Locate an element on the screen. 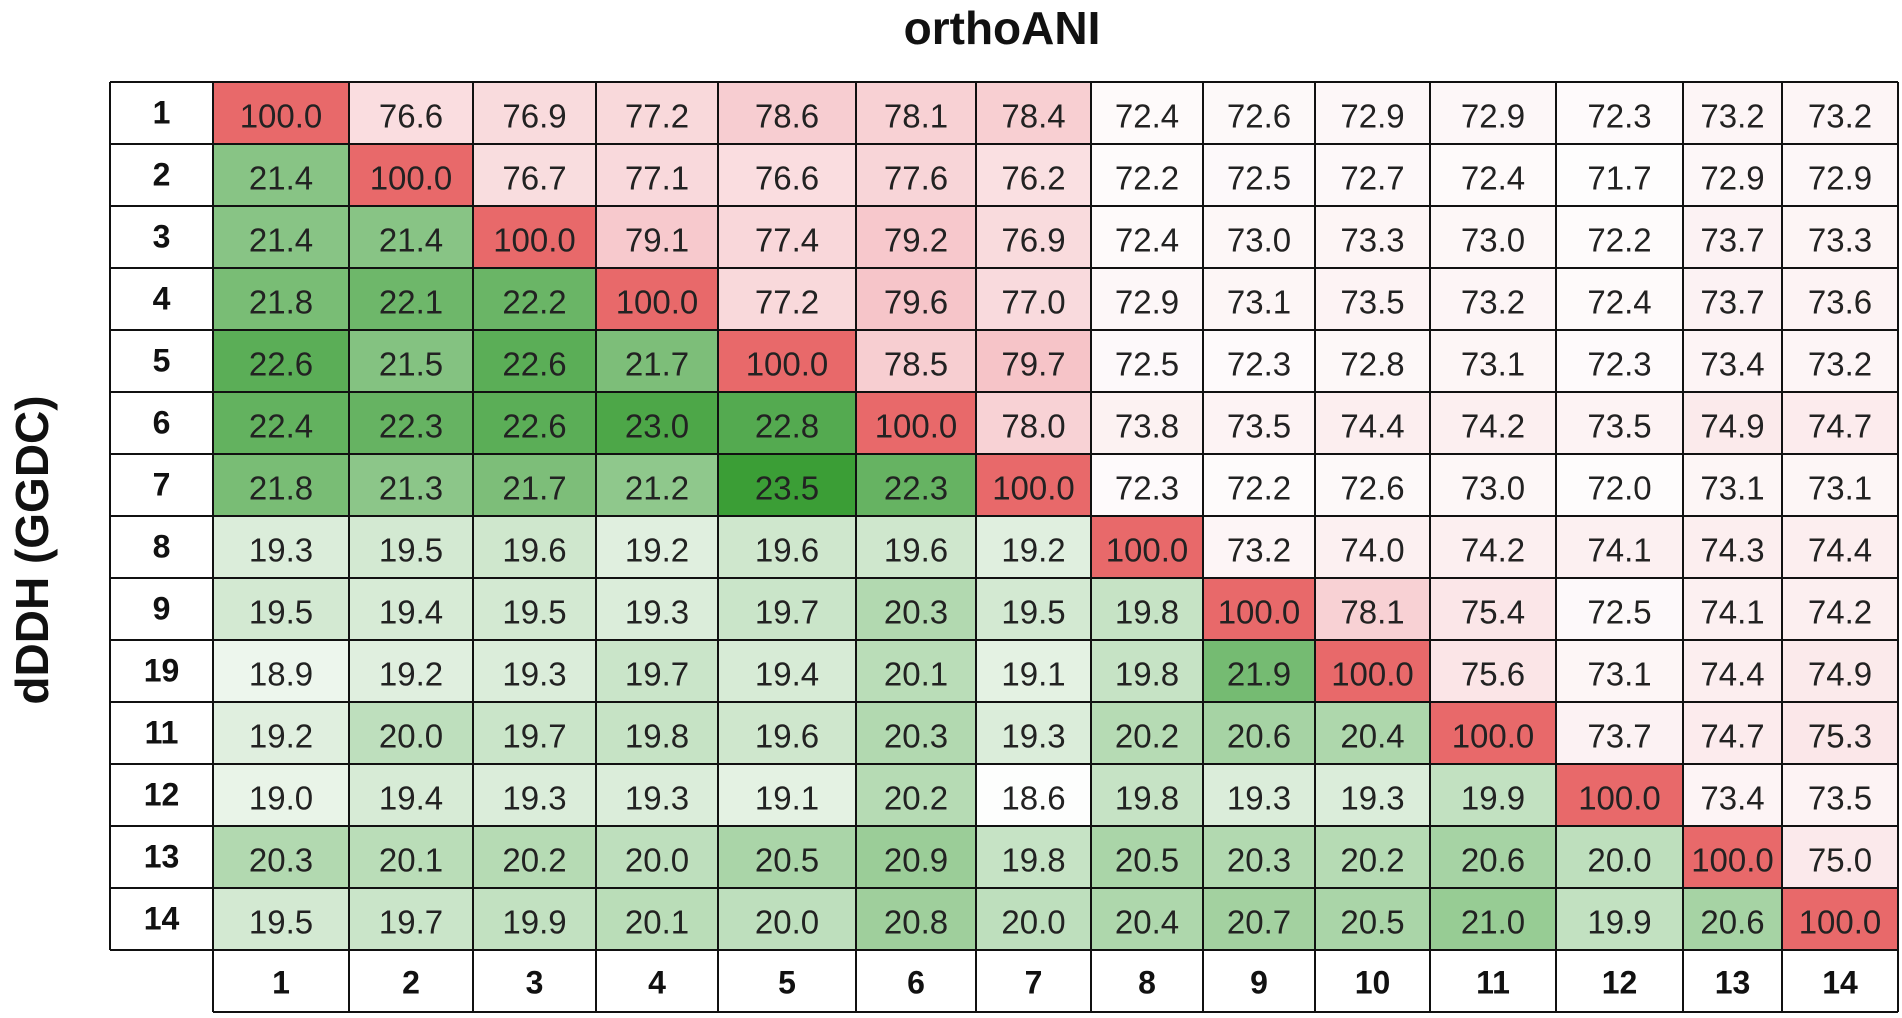 The image size is (1902, 1018). cell-value: 19.4 is located at coordinates (411, 612).